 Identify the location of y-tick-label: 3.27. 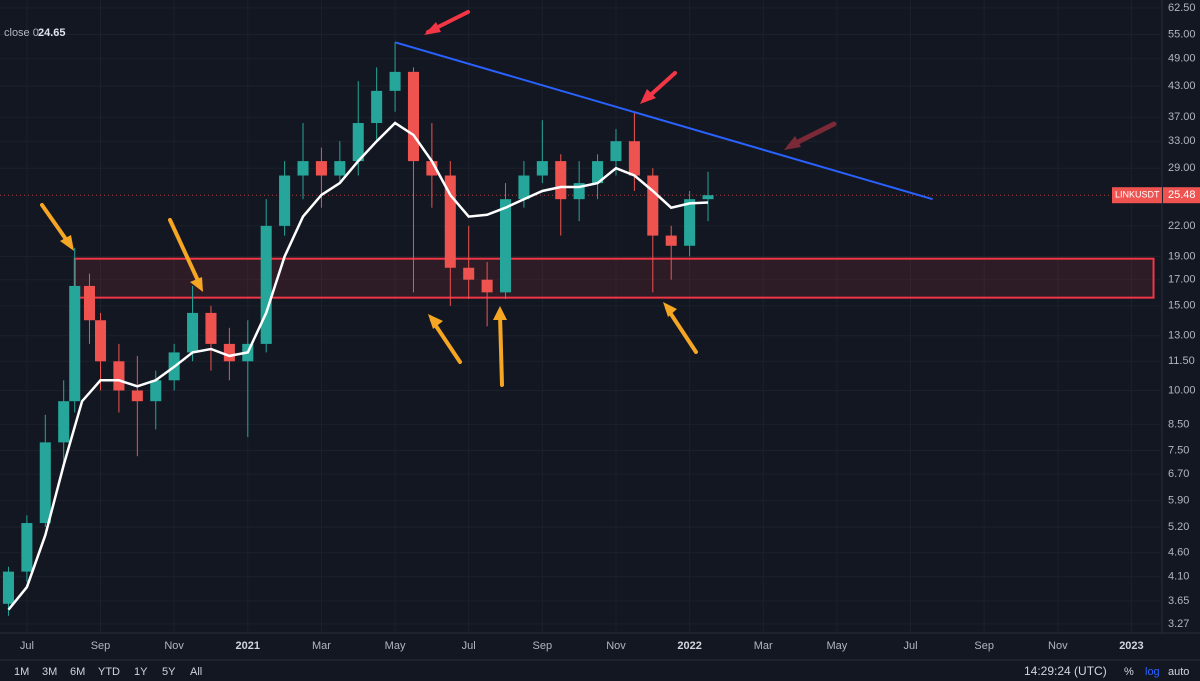
(1178, 624).